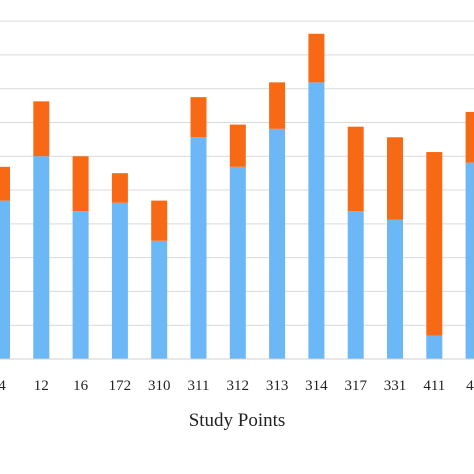 This screenshot has height=474, width=474. What do you see at coordinates (41, 386) in the screenshot?
I see `x-tick-label: 12` at bounding box center [41, 386].